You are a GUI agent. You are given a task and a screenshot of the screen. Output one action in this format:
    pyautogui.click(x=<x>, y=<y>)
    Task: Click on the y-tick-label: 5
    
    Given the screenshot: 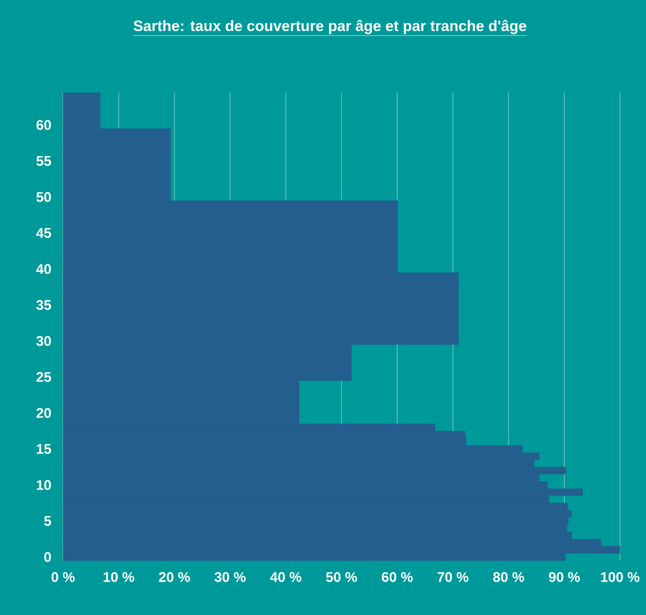 What is the action you would take?
    pyautogui.click(x=48, y=521)
    